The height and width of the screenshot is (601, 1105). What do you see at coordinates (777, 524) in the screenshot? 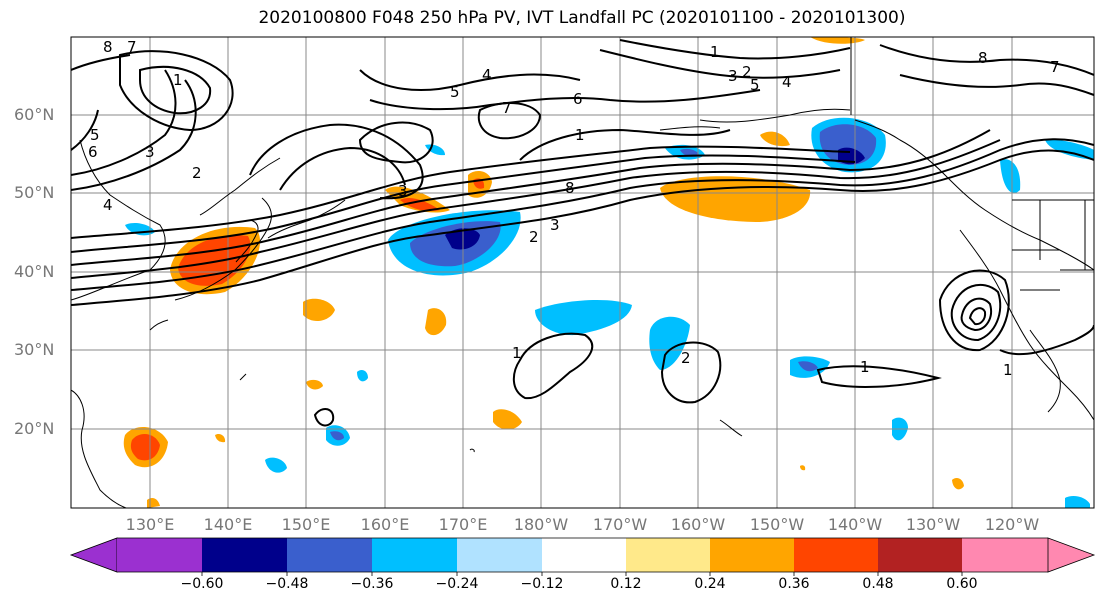
I see `lon-label: 150°W` at bounding box center [777, 524].